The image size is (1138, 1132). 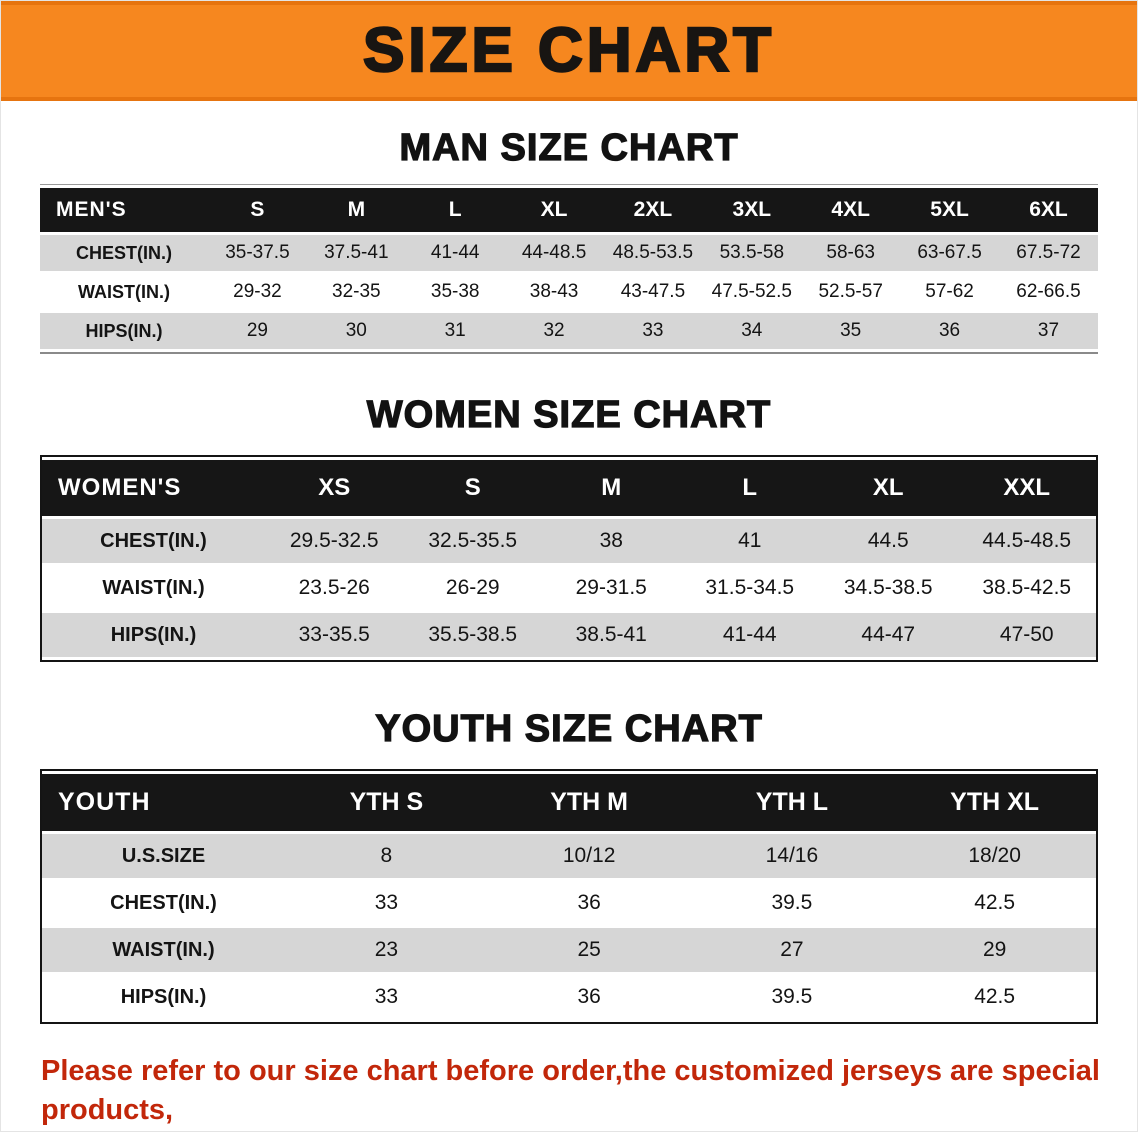 I want to click on table-row: CHEST(IN.) 33 36 39.5 42.5, so click(x=569, y=903).